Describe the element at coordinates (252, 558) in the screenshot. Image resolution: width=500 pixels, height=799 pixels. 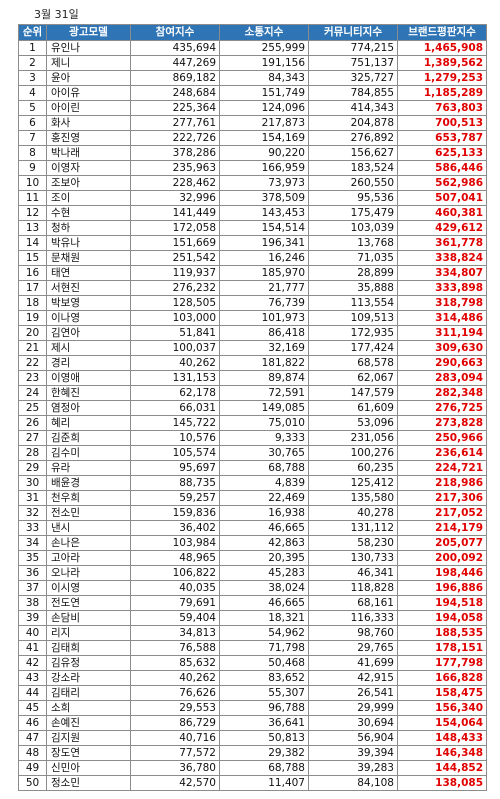
I see `table-row: 35 고아라 48,965 20,395 130,733 200,092` at that location.